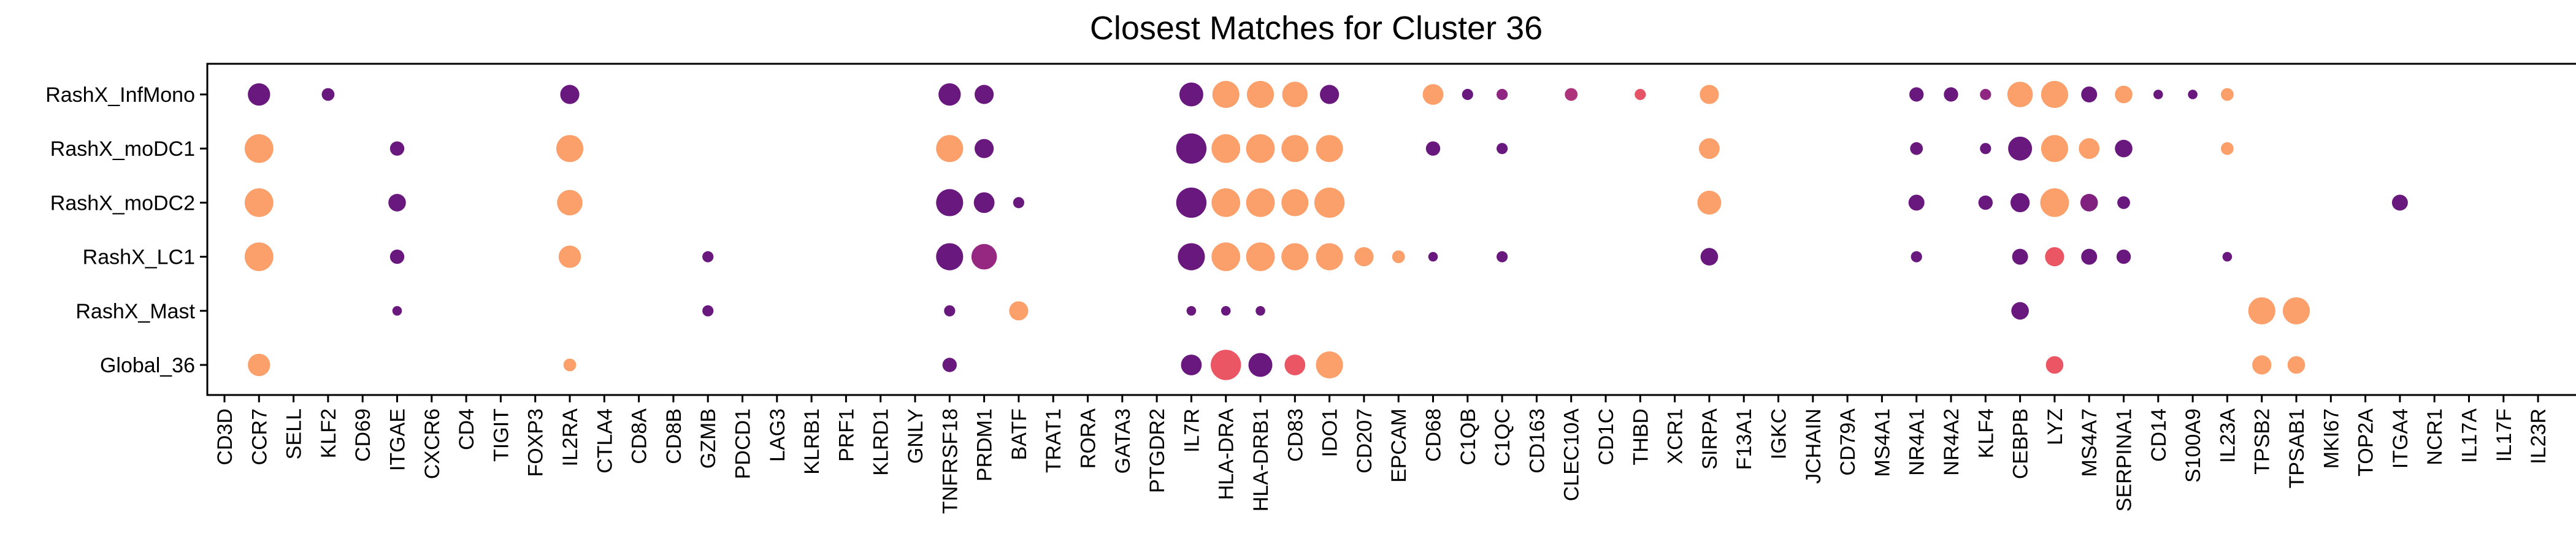  What do you see at coordinates (135, 311) in the screenshot?
I see `y-tick-label: RashX_Mast` at bounding box center [135, 311].